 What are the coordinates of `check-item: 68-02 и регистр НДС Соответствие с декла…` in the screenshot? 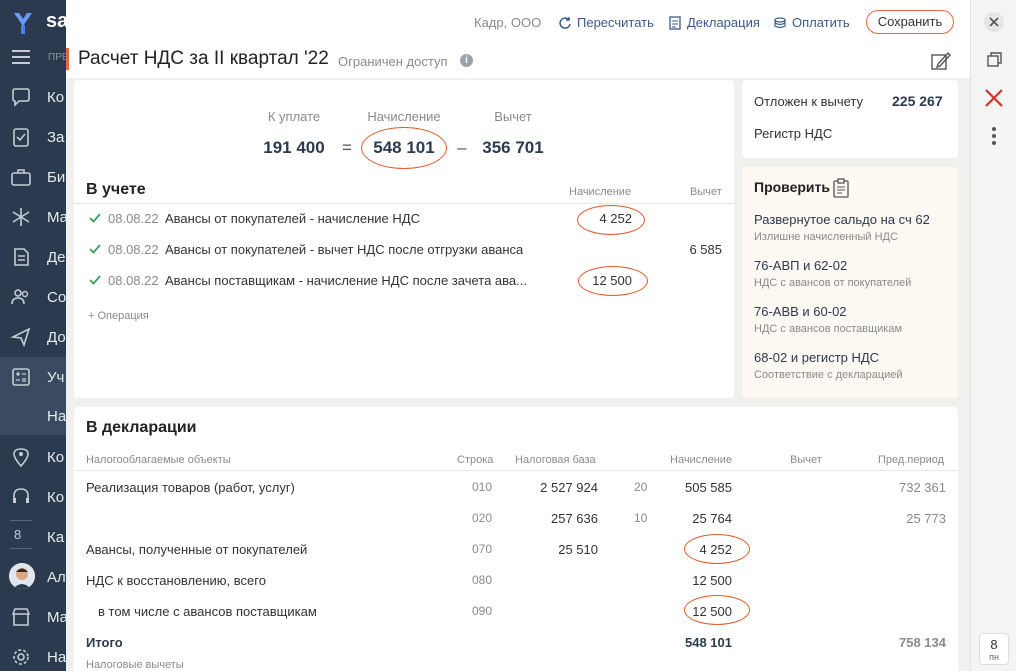 It's located at (828, 365).